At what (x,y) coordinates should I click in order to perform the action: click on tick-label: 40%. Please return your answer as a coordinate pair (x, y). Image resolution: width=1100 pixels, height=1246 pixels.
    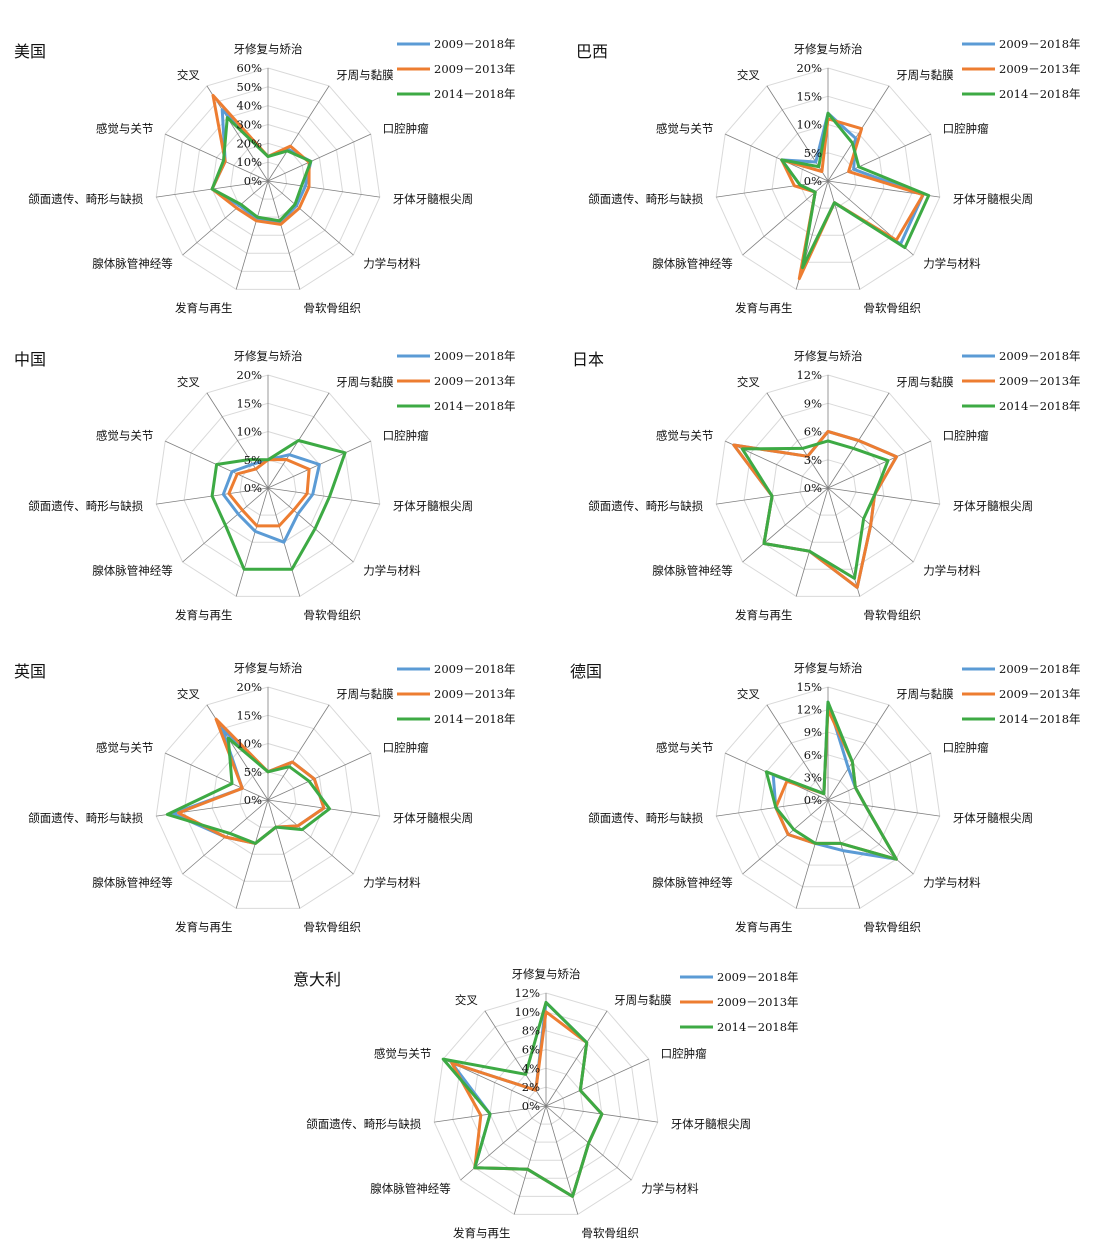
    Looking at the image, I should click on (249, 106).